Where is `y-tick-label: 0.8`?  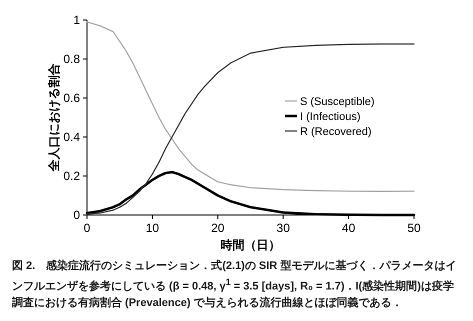
y-tick-label: 0.8 is located at coordinates (71, 59).